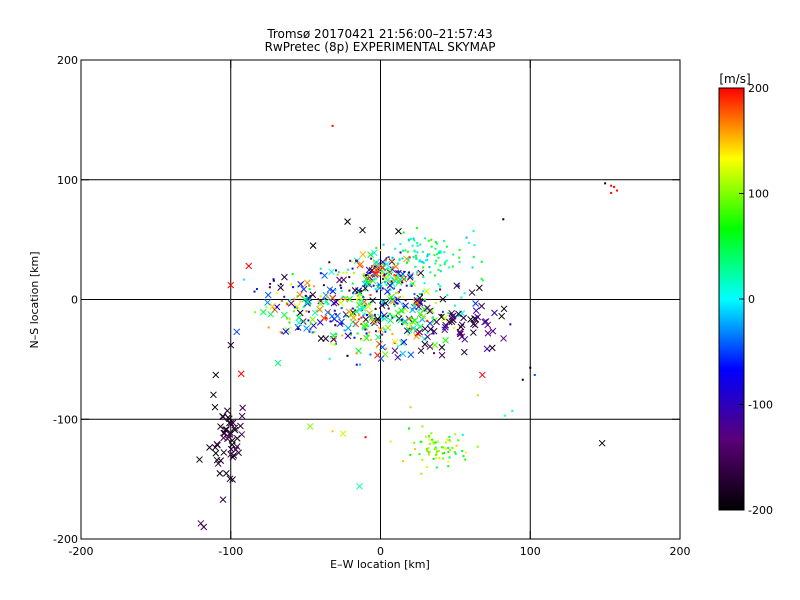  I want to click on x-tick-label: -200, so click(81, 551).